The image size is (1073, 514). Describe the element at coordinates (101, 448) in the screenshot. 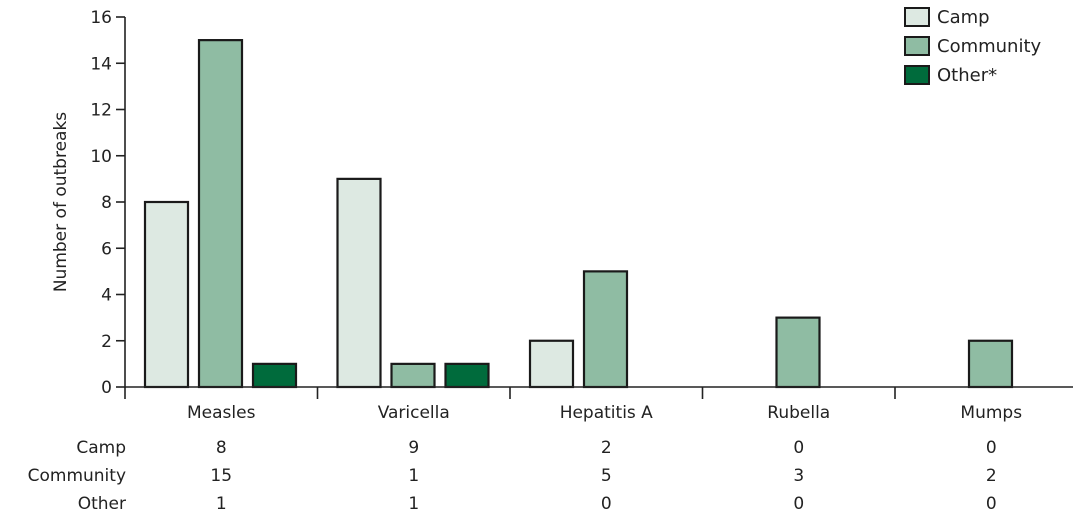

I see `table-row-label-camp: Camp` at that location.